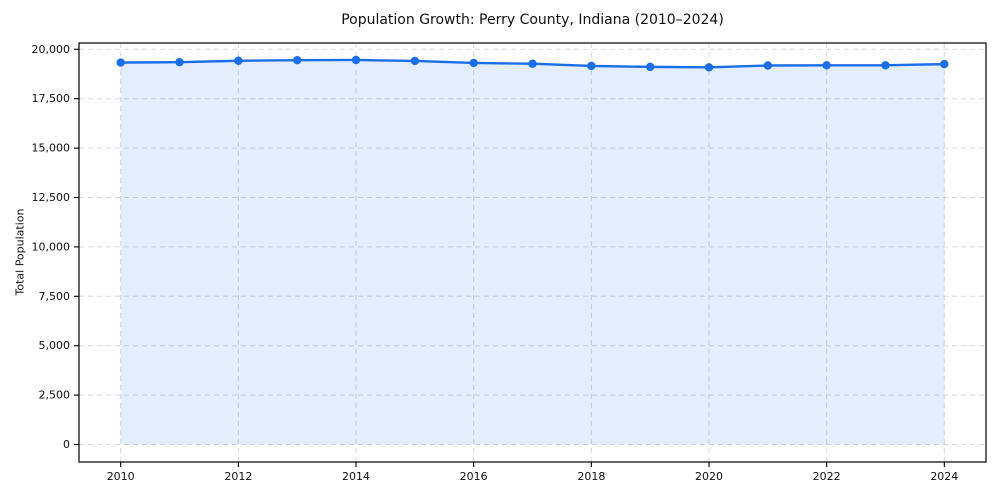 This screenshot has width=1000, height=500. Describe the element at coordinates (827, 476) in the screenshot. I see `x-tick-label: 2022` at that location.